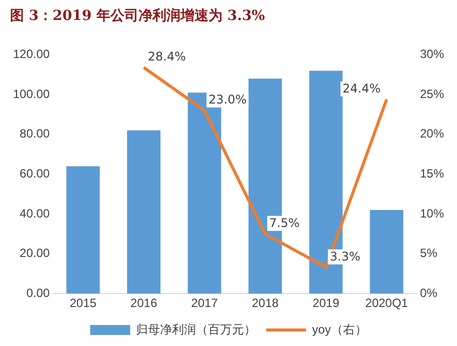  What do you see at coordinates (137, 15) in the screenshot?
I see `chart-title: 图 3：2019 年公司净利润增速为 3.3%` at bounding box center [137, 15].